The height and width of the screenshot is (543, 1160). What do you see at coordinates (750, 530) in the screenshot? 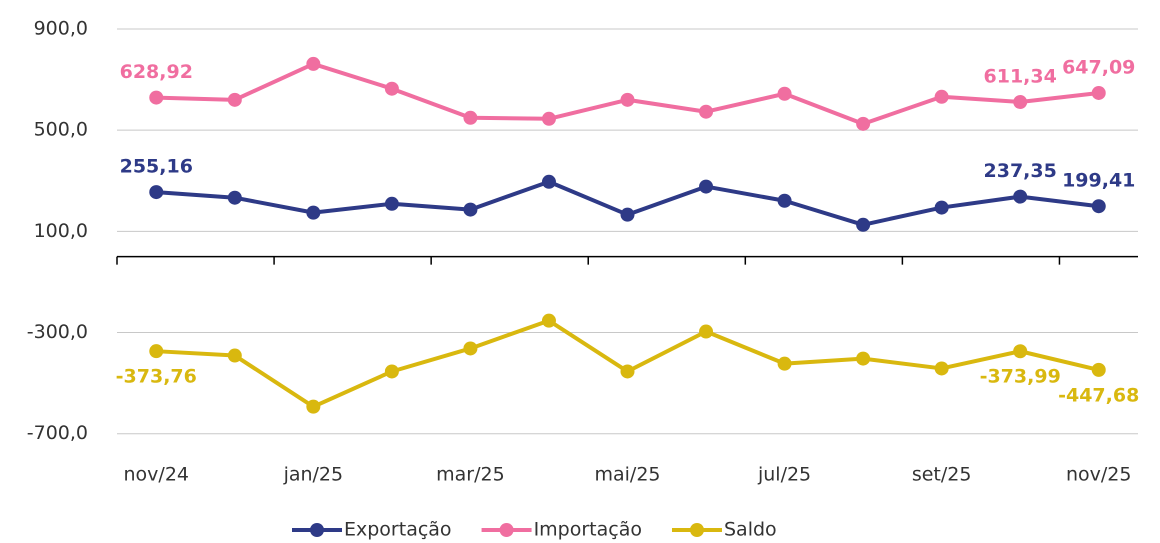
I see `legend-label: Saldo` at bounding box center [750, 530].